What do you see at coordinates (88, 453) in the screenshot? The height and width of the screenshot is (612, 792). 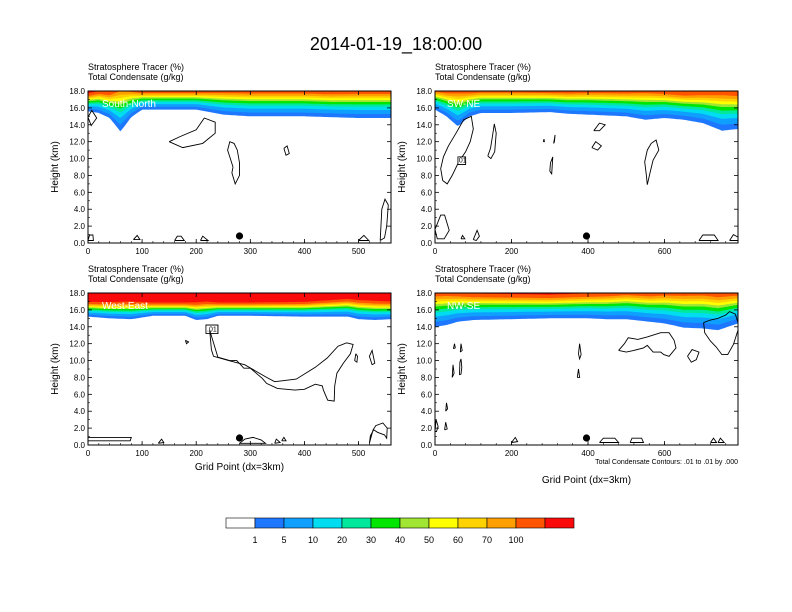 I see `x-tick-label: 0` at bounding box center [88, 453].